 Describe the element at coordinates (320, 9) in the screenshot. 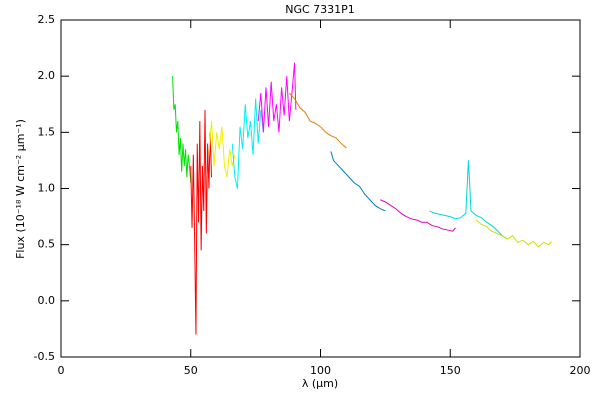

I see `chart-title: NGC 7331P1` at that location.